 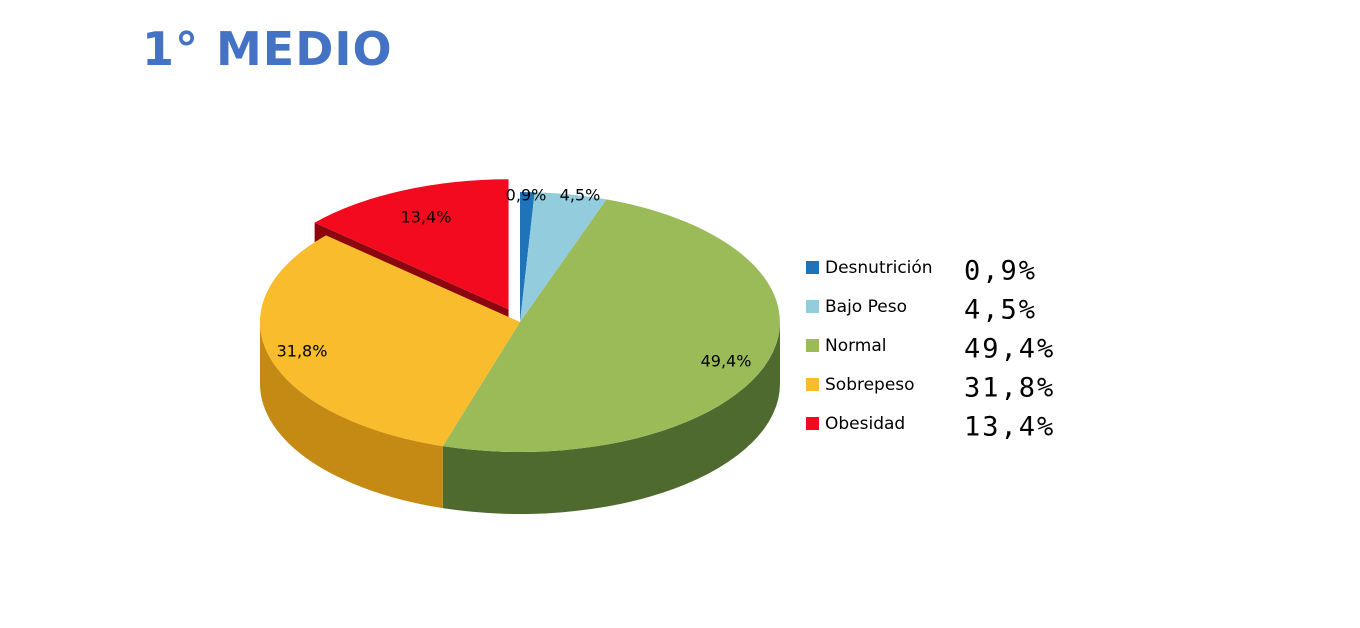 I want to click on pie-slice-normal, so click(x=611, y=325).